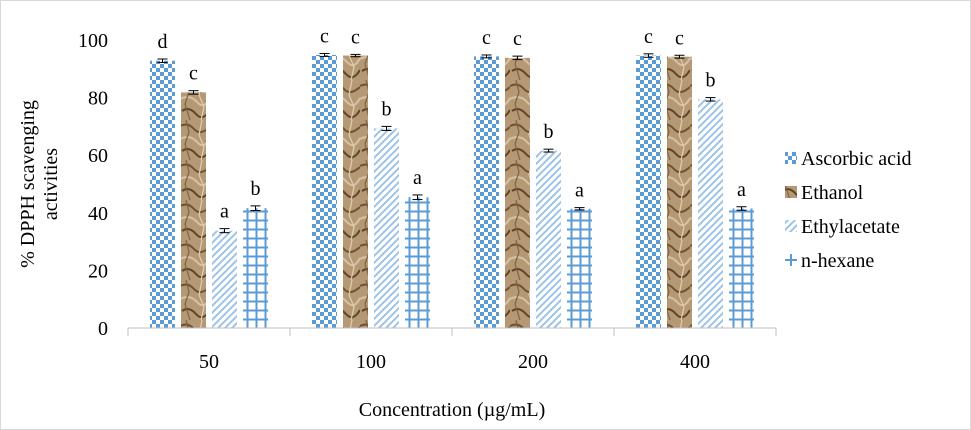  Describe the element at coordinates (51, 184) in the screenshot. I see `y-axis-title-line: activities` at that location.